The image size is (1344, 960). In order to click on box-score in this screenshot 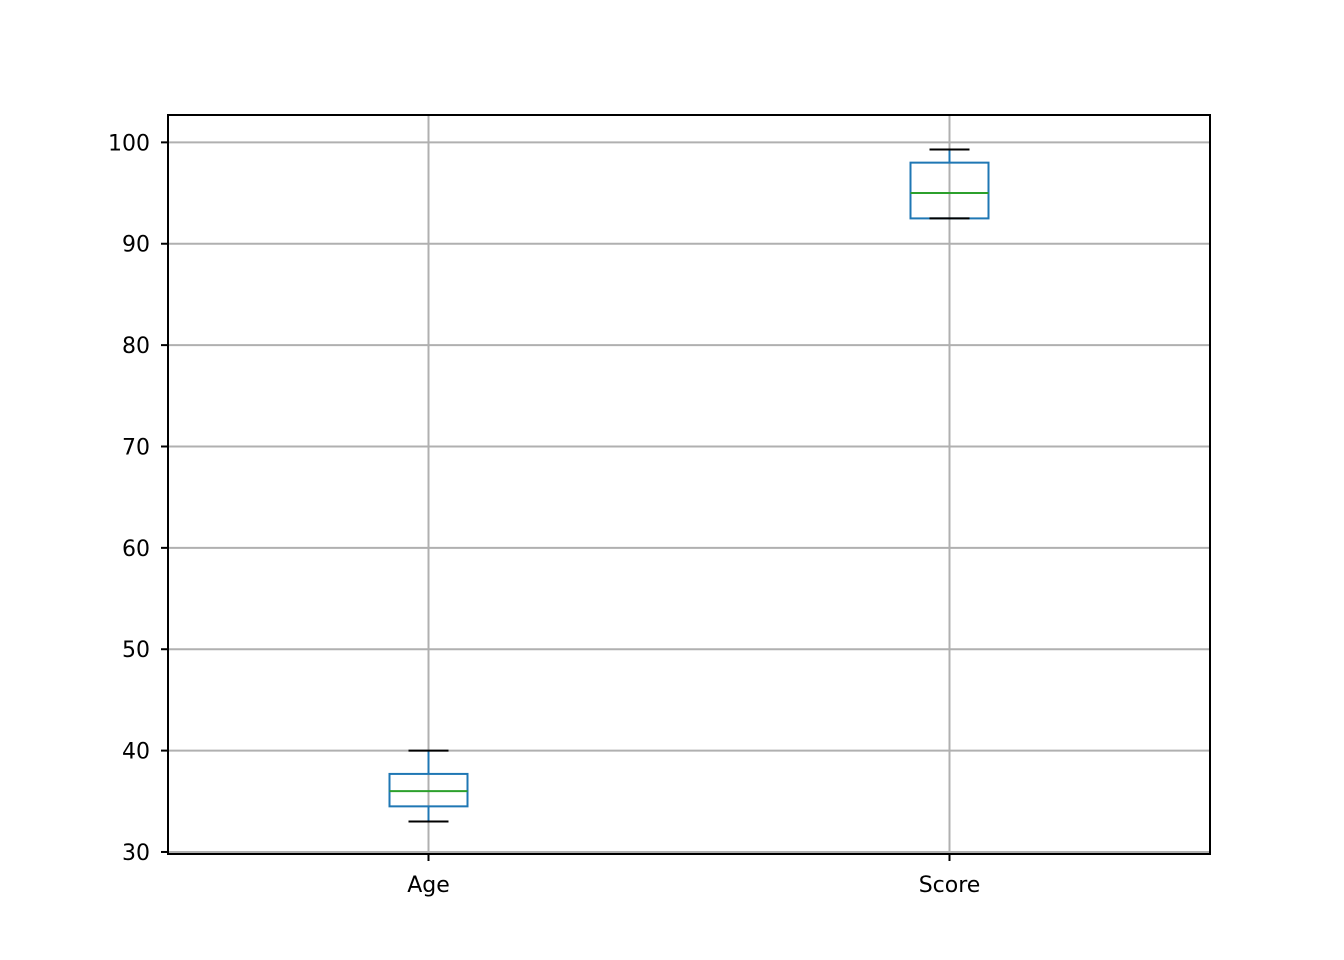, I will do `click(949, 184)`.